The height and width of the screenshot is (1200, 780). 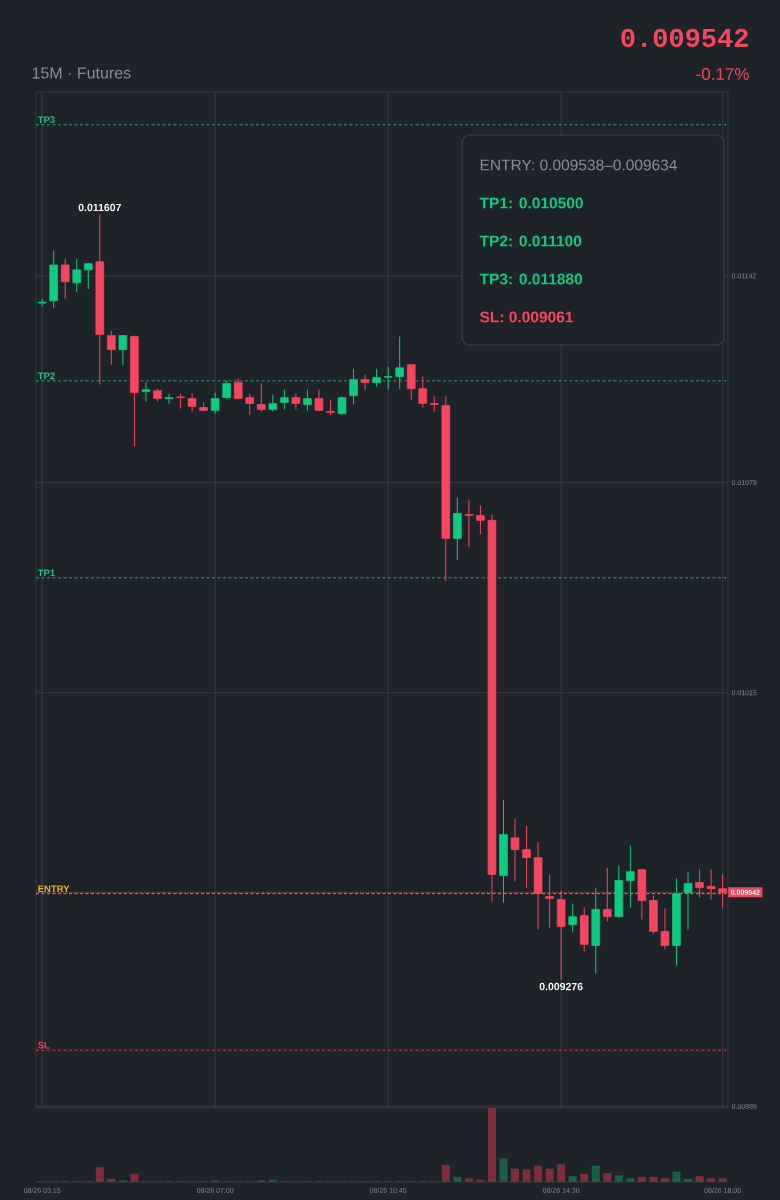 What do you see at coordinates (46, 573) in the screenshot?
I see `ref-line-label: TP1` at bounding box center [46, 573].